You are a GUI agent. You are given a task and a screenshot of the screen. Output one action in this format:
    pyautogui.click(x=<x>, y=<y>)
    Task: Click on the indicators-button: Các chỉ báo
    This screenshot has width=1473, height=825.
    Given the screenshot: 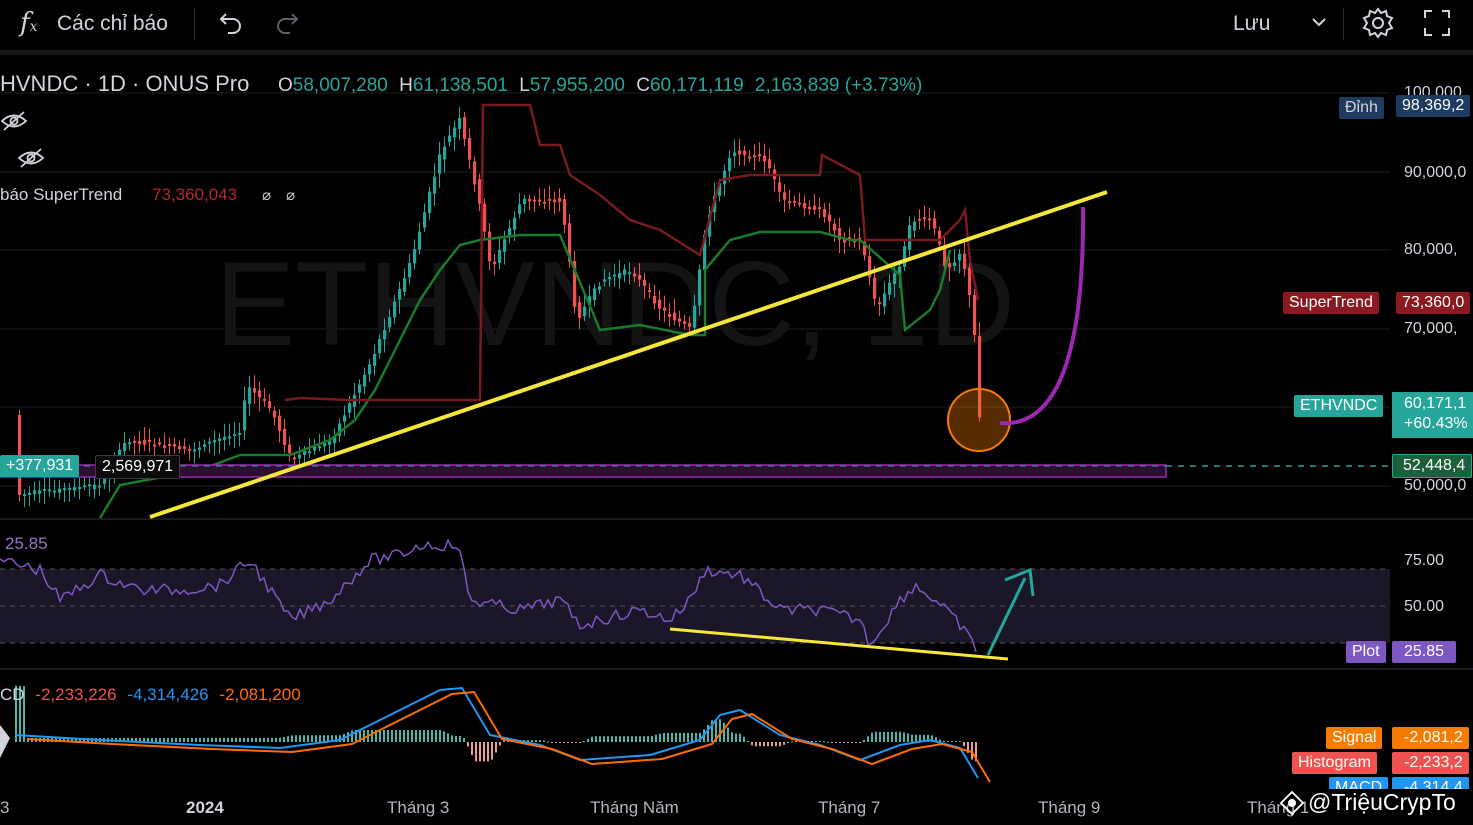 What is the action you would take?
    pyautogui.click(x=112, y=23)
    